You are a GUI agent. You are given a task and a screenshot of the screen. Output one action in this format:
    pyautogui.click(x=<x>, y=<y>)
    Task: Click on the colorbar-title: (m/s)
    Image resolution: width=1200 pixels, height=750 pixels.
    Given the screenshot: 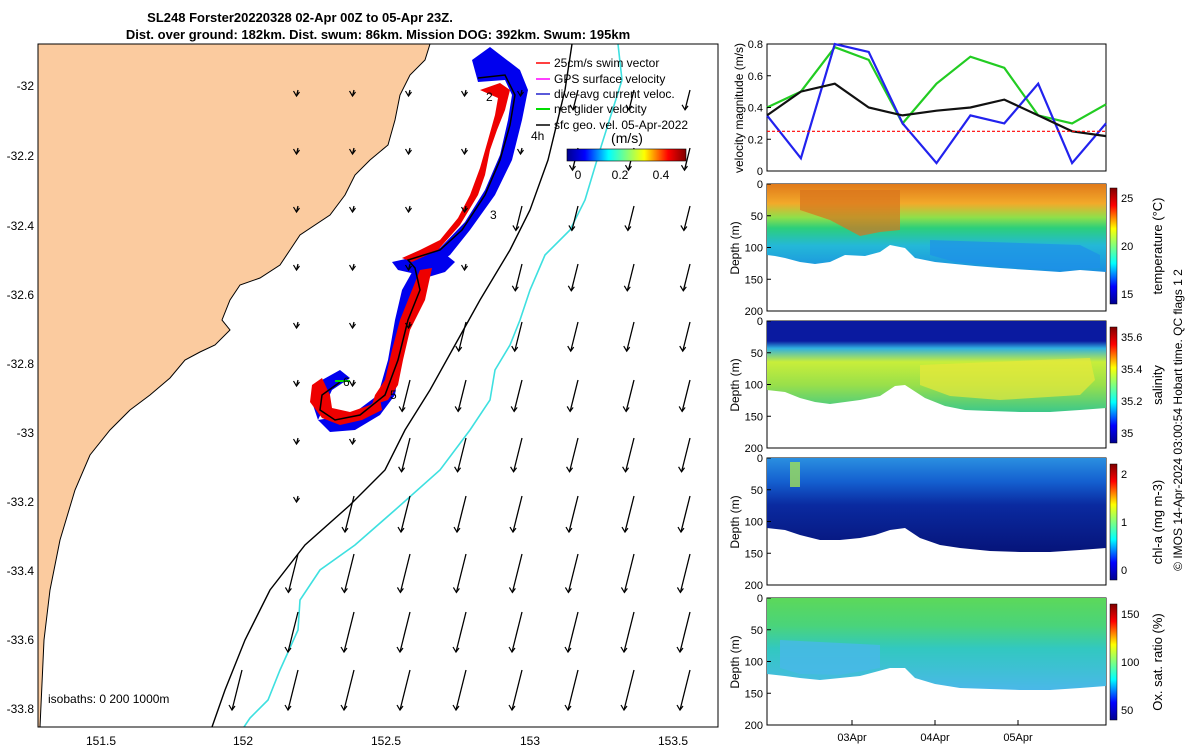 What is the action you would take?
    pyautogui.click(x=627, y=138)
    